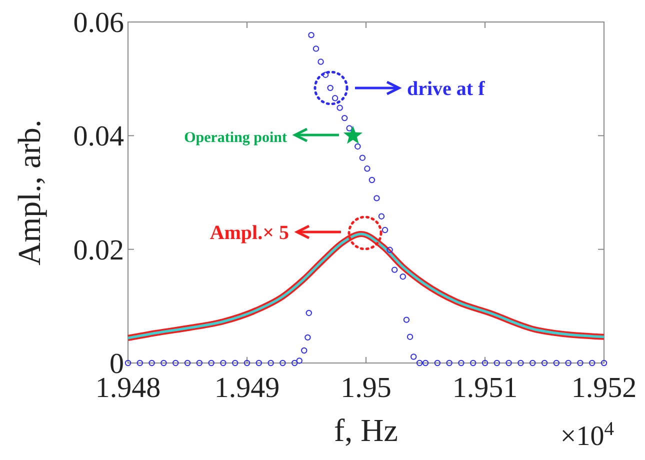 This screenshot has height=460, width=645. What do you see at coordinates (366, 430) in the screenshot?
I see `x-axis-title: f, Hz` at bounding box center [366, 430].